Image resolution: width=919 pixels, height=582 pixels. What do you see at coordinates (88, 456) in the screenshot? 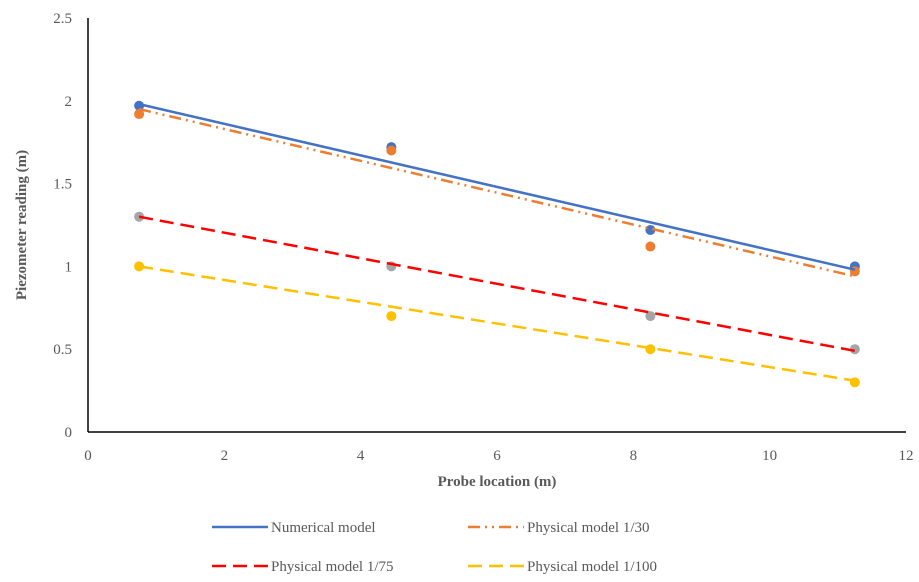
I see `x-tick-label: 0` at bounding box center [88, 456].